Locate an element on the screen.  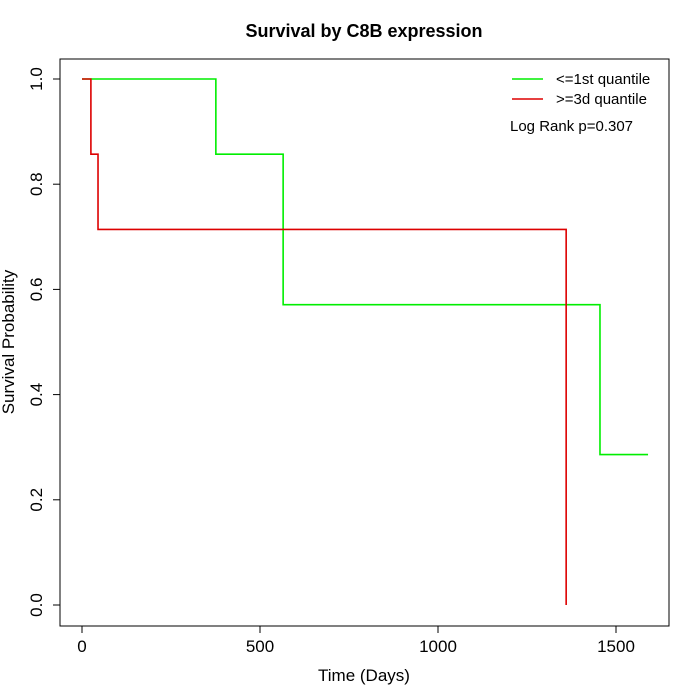
y-tick-label: 0.4 is located at coordinates (36, 395).